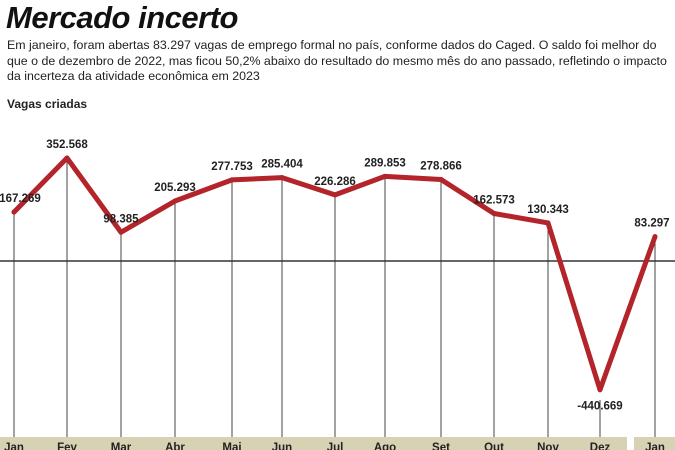  I want to click on x-tick-label: Fev, so click(67, 446).